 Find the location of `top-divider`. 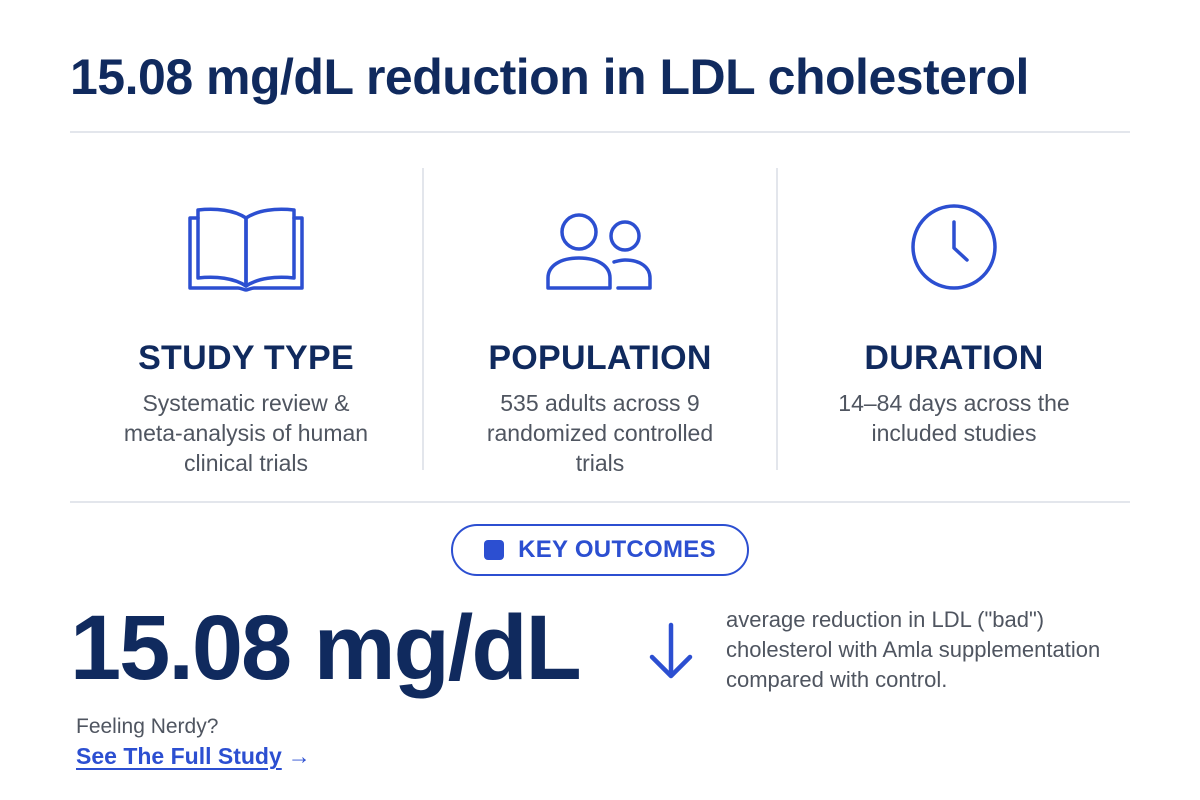

top-divider is located at coordinates (600, 132).